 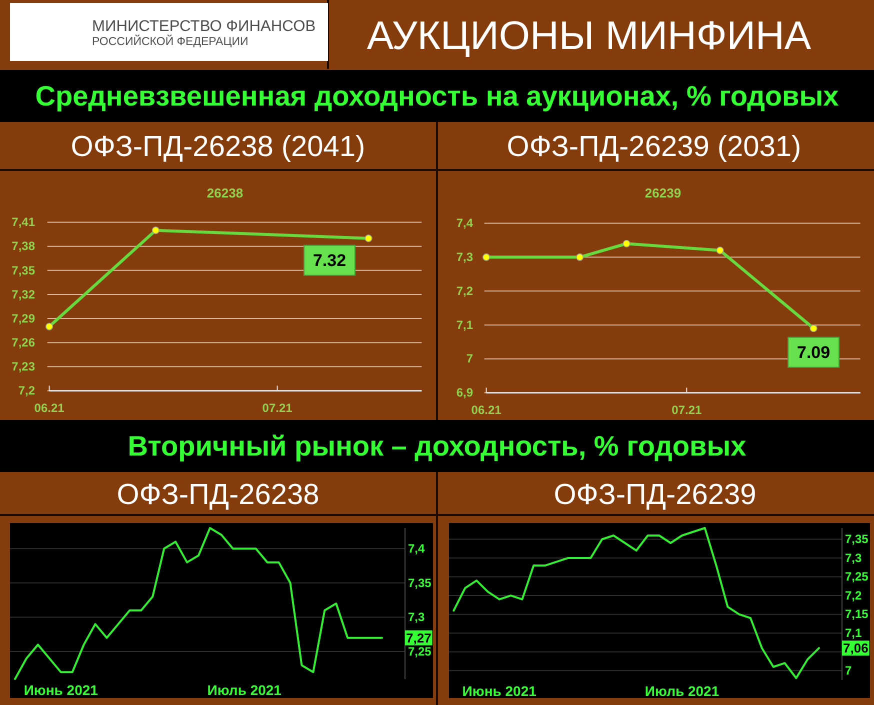 What do you see at coordinates (24, 294) in the screenshot?
I see `y-tick-label: 7,32` at bounding box center [24, 294].